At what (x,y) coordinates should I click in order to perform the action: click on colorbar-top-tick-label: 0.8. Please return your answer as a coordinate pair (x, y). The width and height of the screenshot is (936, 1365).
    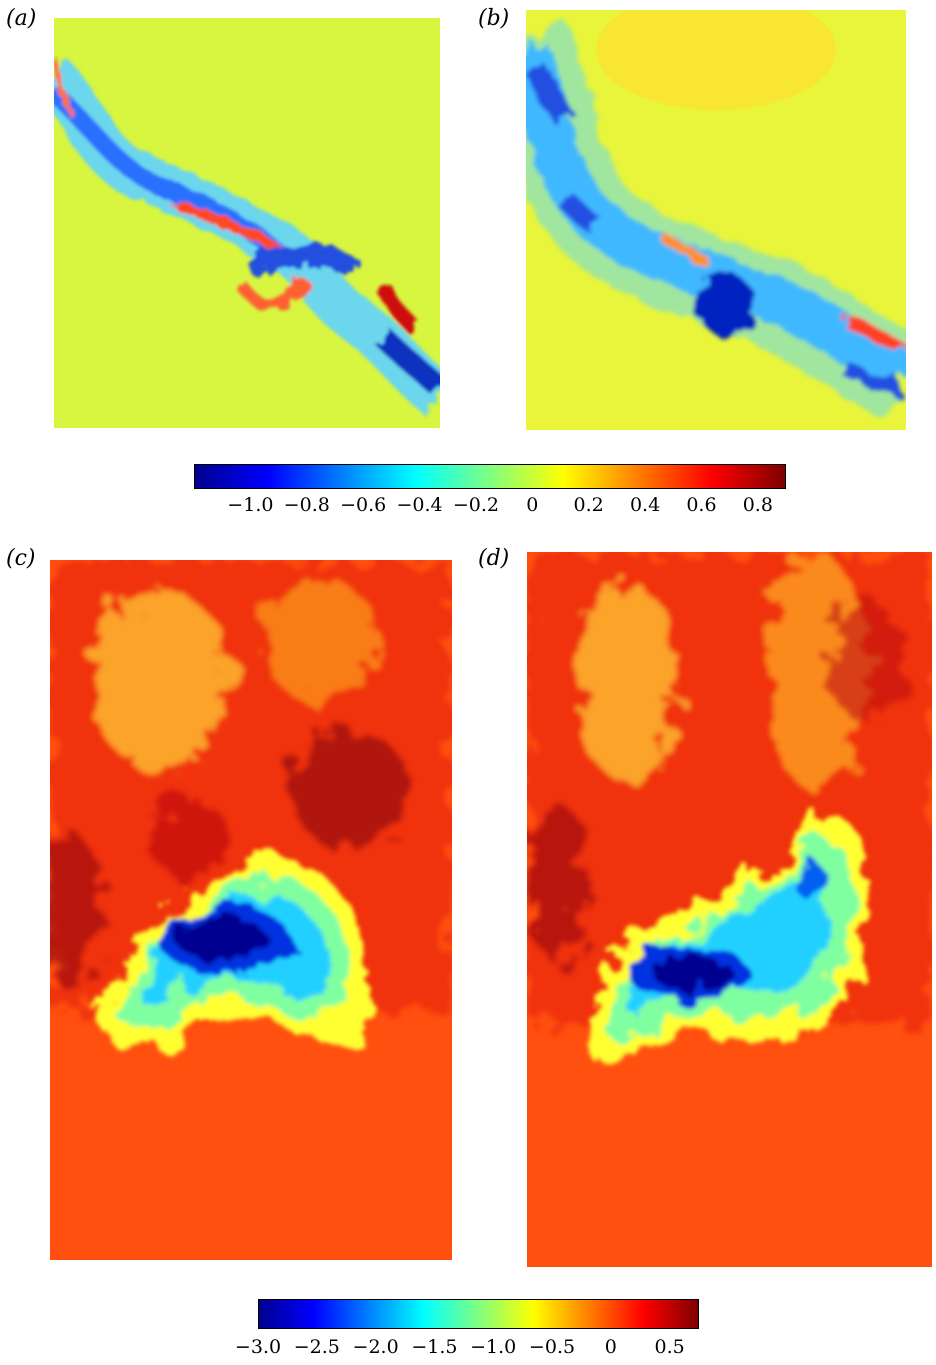
    Looking at the image, I should click on (757, 505).